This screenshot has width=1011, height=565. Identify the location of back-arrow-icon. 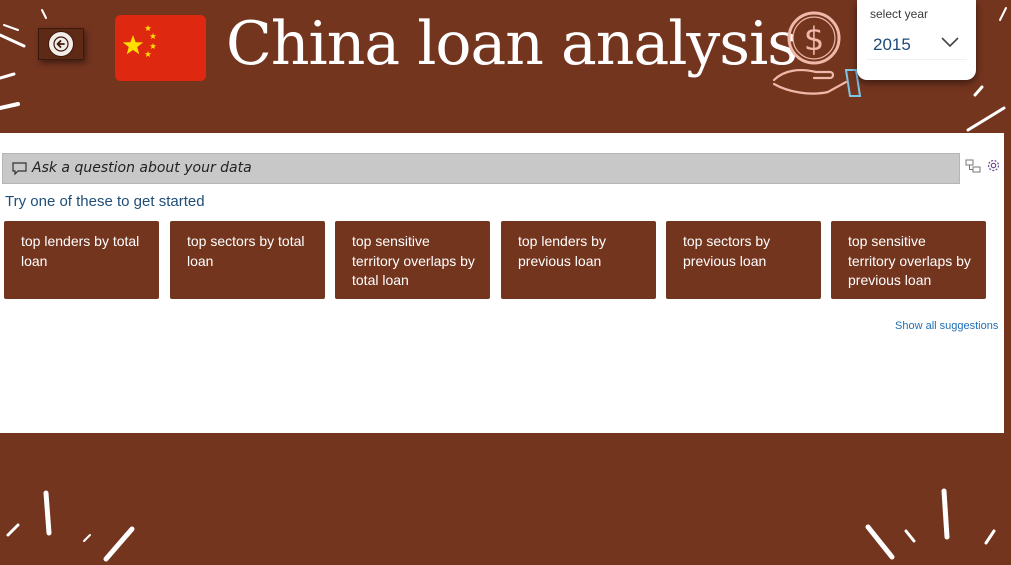
(61, 44).